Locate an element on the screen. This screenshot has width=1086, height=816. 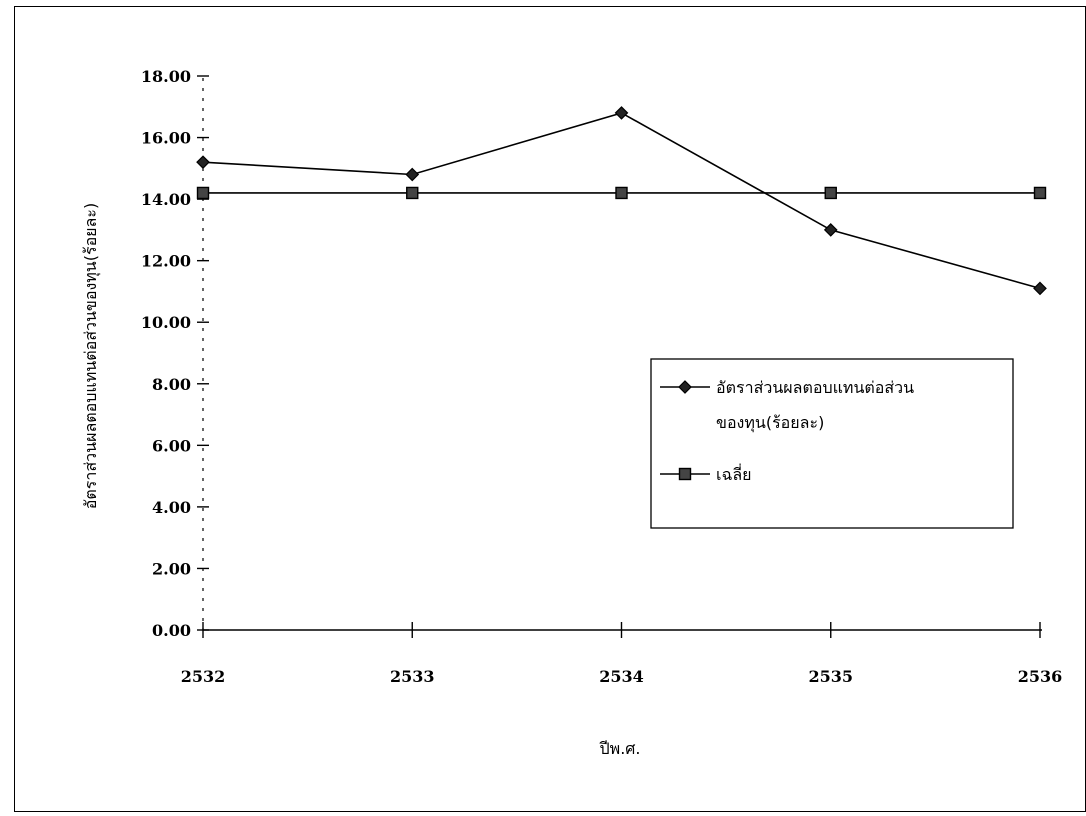
x-axis-title: ปีพ.ศ. is located at coordinates (619, 748).